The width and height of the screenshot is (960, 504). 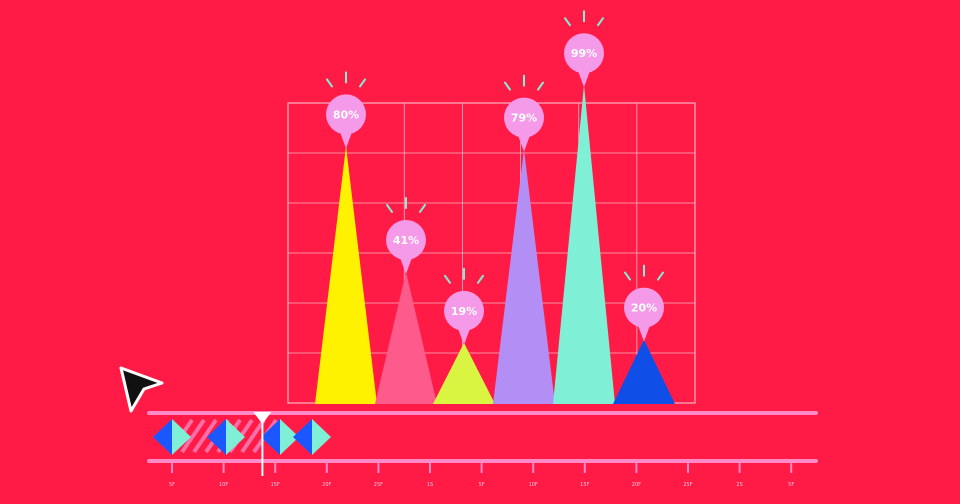 What do you see at coordinates (406, 240) in the screenshot?
I see `data-label: 41%` at bounding box center [406, 240].